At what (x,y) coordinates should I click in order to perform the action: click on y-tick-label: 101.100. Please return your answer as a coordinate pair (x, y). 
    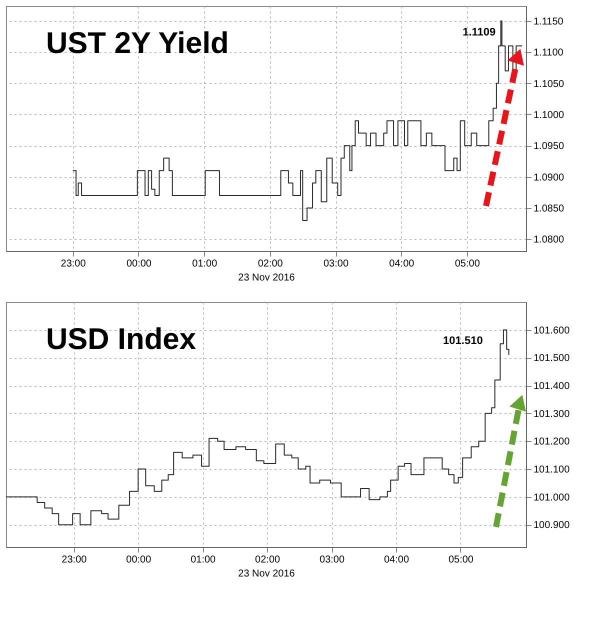
    Looking at the image, I should click on (552, 470).